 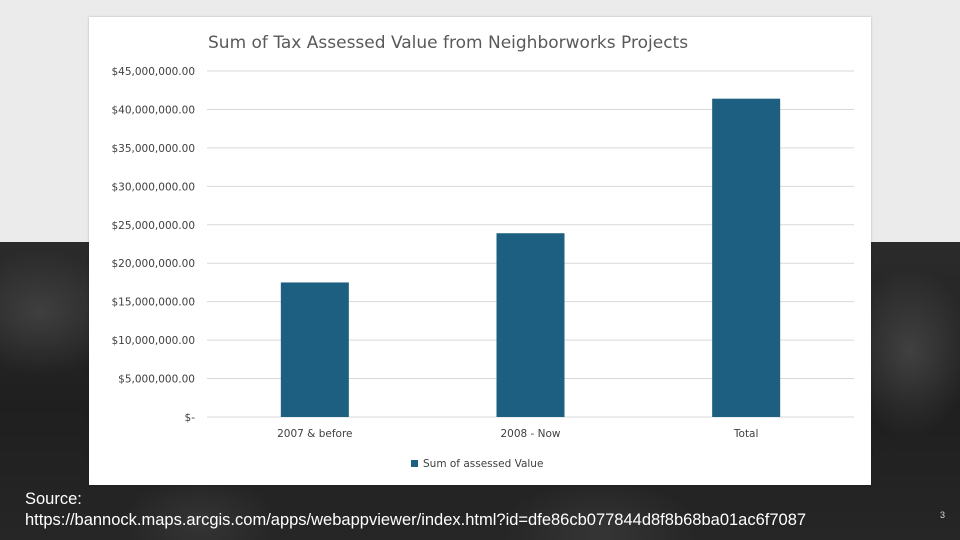 What do you see at coordinates (154, 72) in the screenshot?
I see `y-tick-label: $45,000,000.00` at bounding box center [154, 72].